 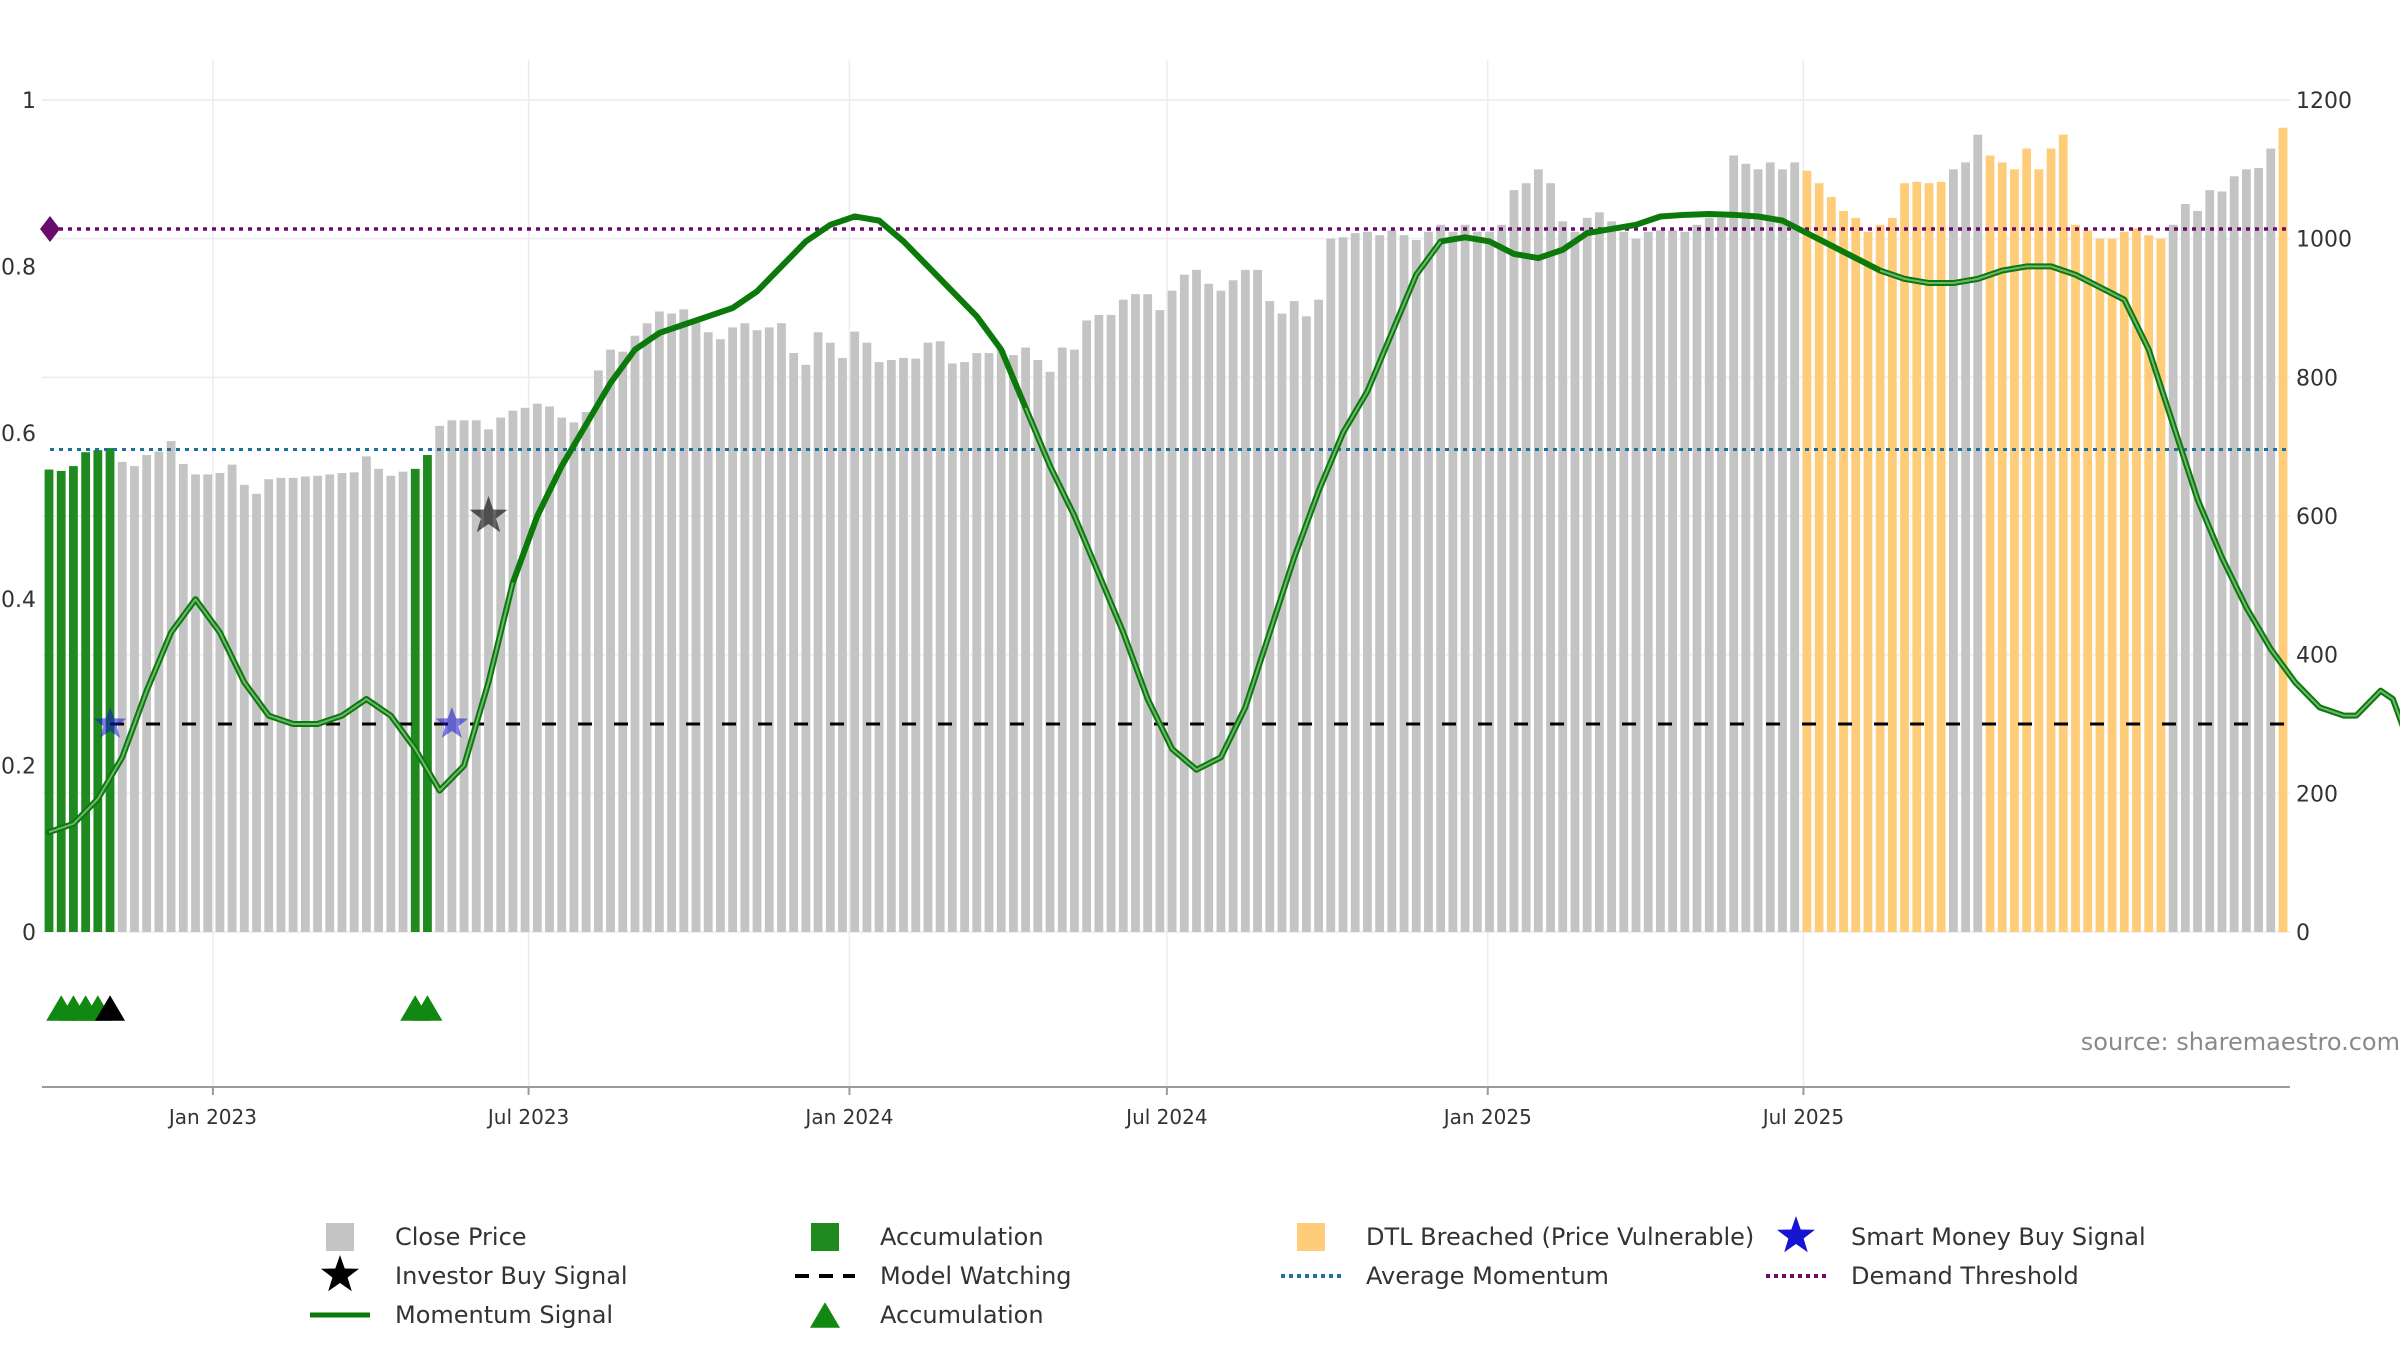 I want to click on x-tick-label: Jan 2025, so click(x=1487, y=1117).